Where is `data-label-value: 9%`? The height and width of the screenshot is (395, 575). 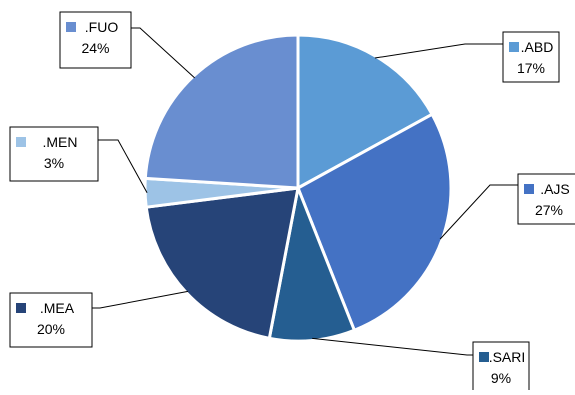 data-label-value: 9% is located at coordinates (501, 378).